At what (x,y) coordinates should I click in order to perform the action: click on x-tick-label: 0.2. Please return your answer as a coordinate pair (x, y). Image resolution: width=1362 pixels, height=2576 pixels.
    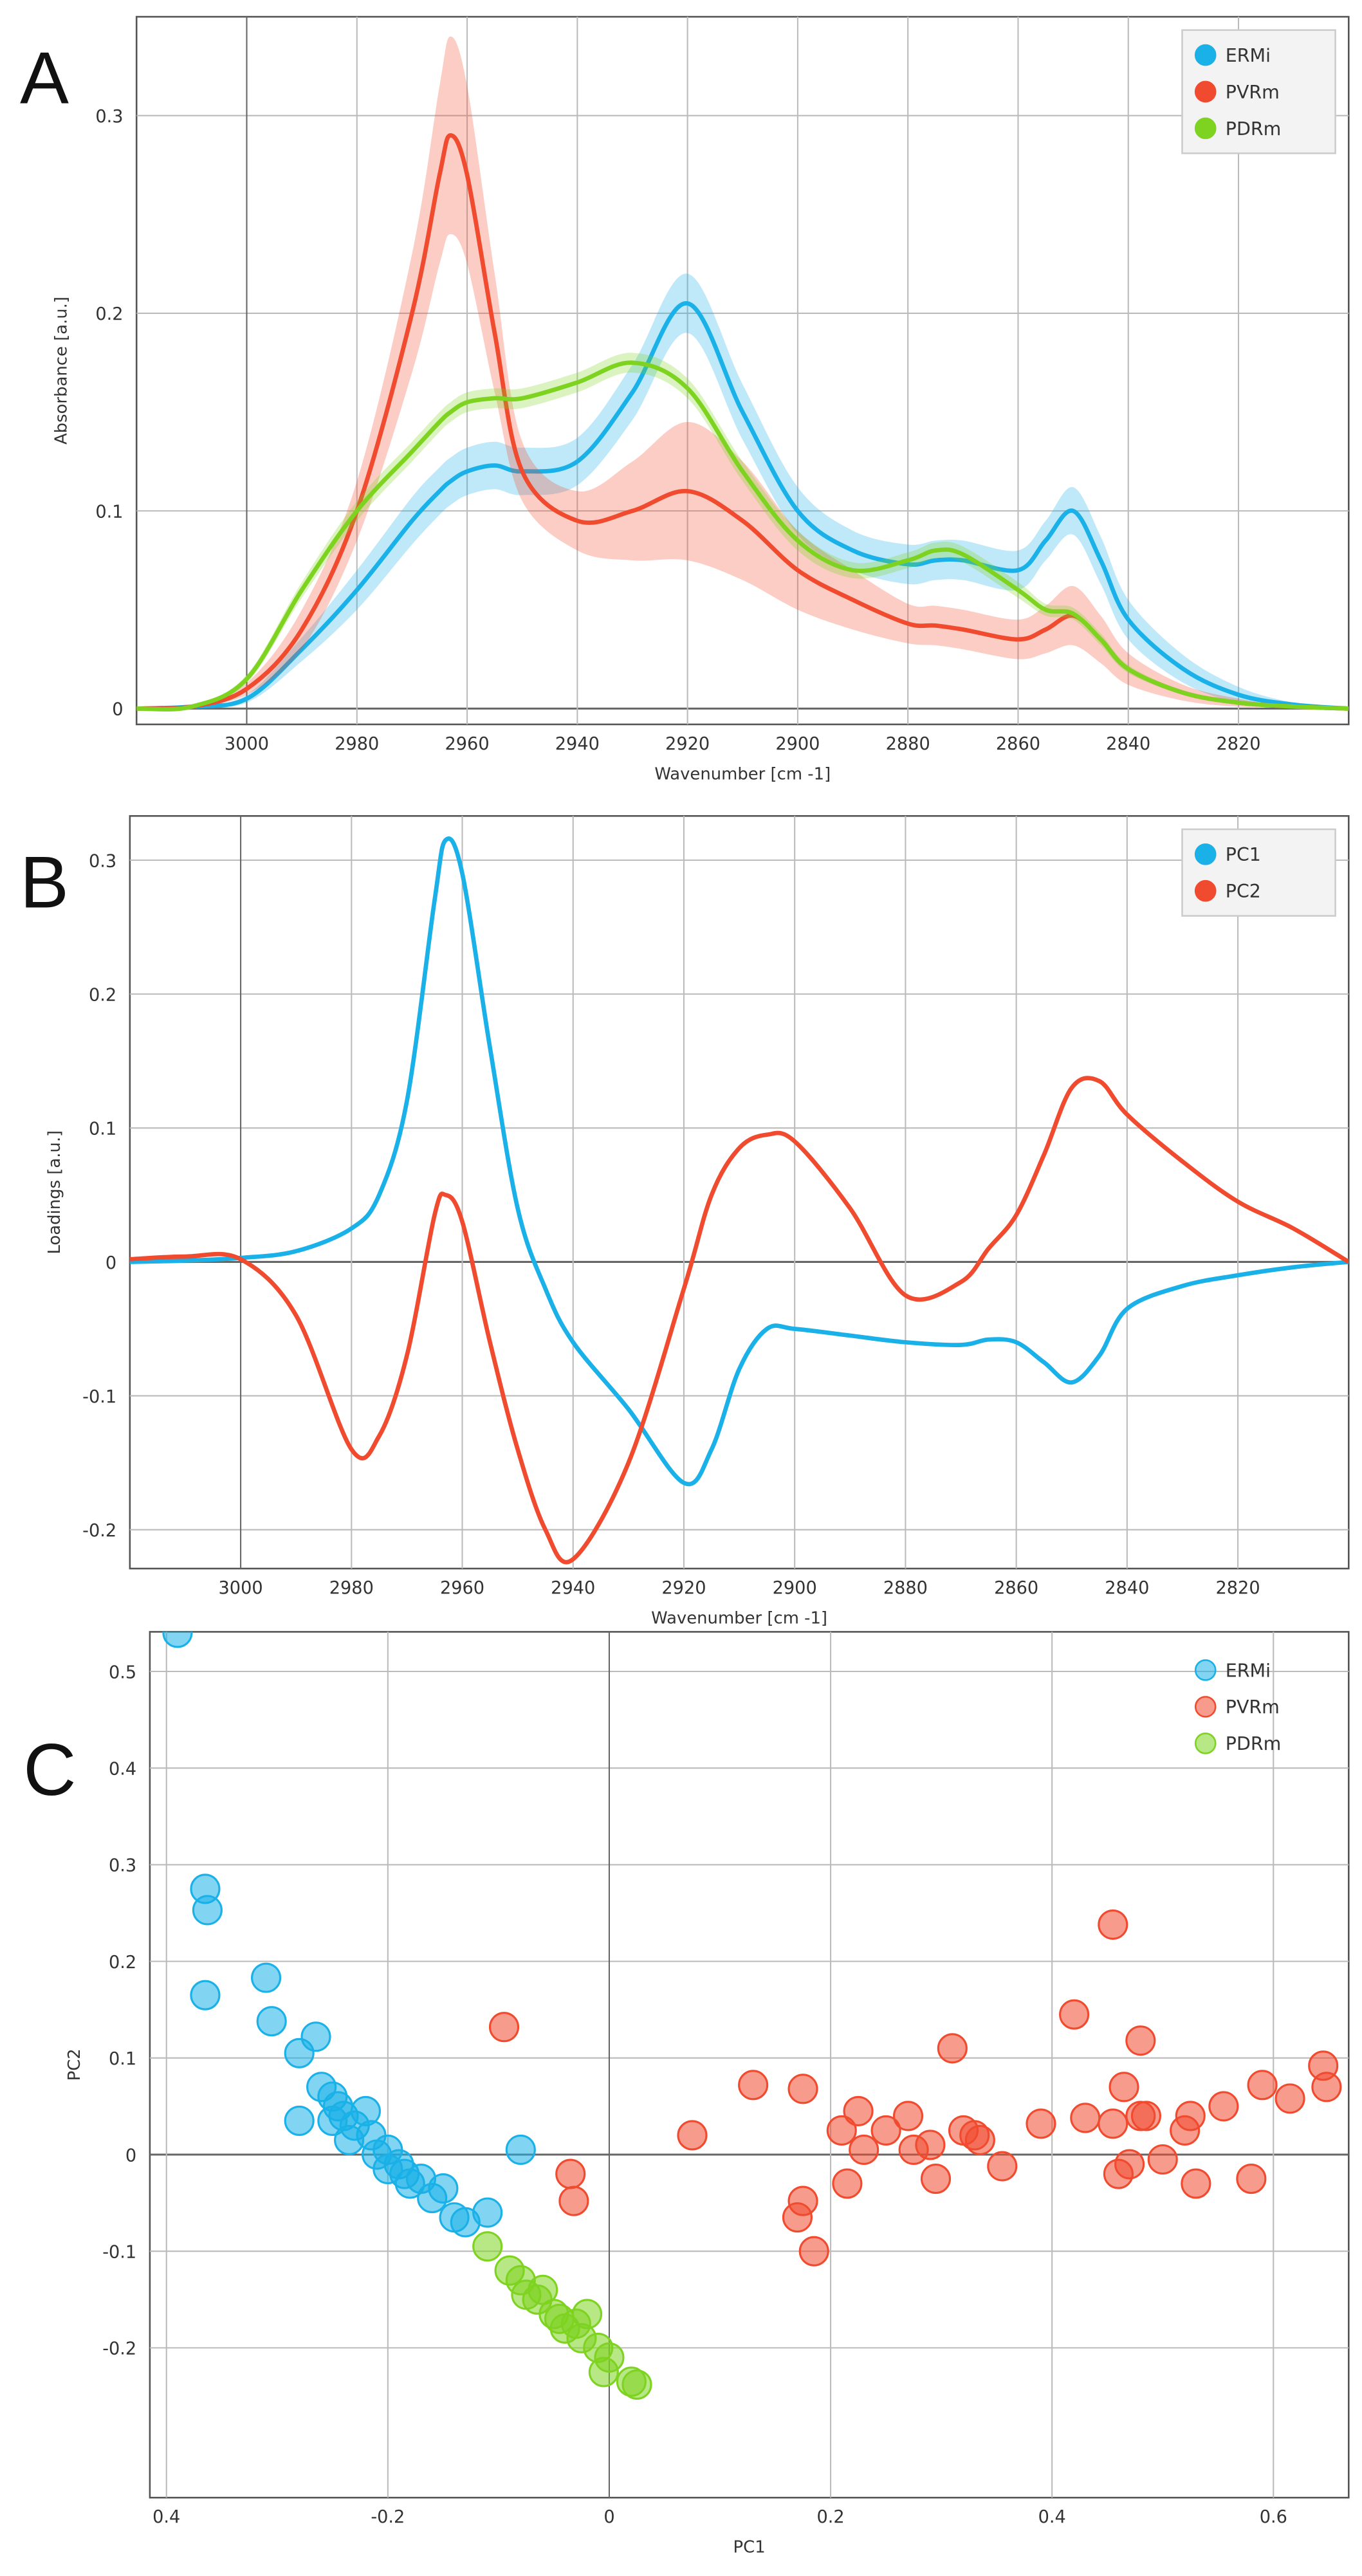
    Looking at the image, I should click on (830, 2517).